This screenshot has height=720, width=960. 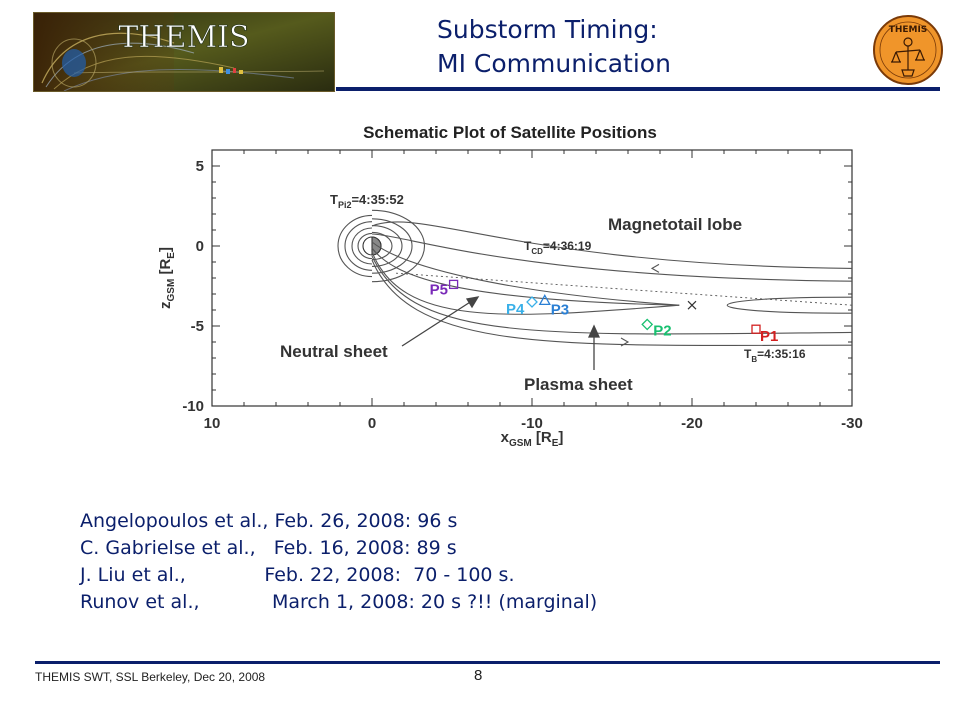 I want to click on y-tick-label: 5, so click(x=200, y=166).